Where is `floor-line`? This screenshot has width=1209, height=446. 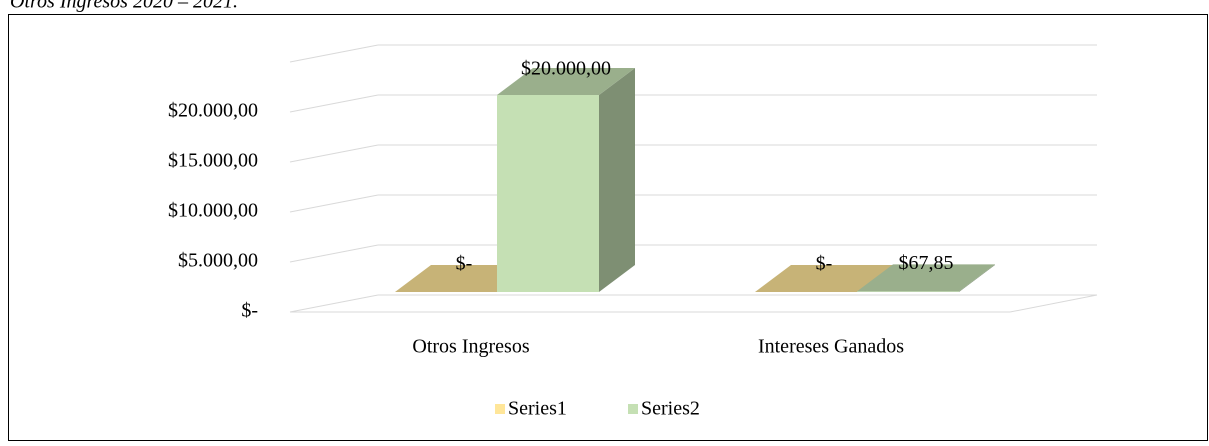 floor-line is located at coordinates (1053, 303).